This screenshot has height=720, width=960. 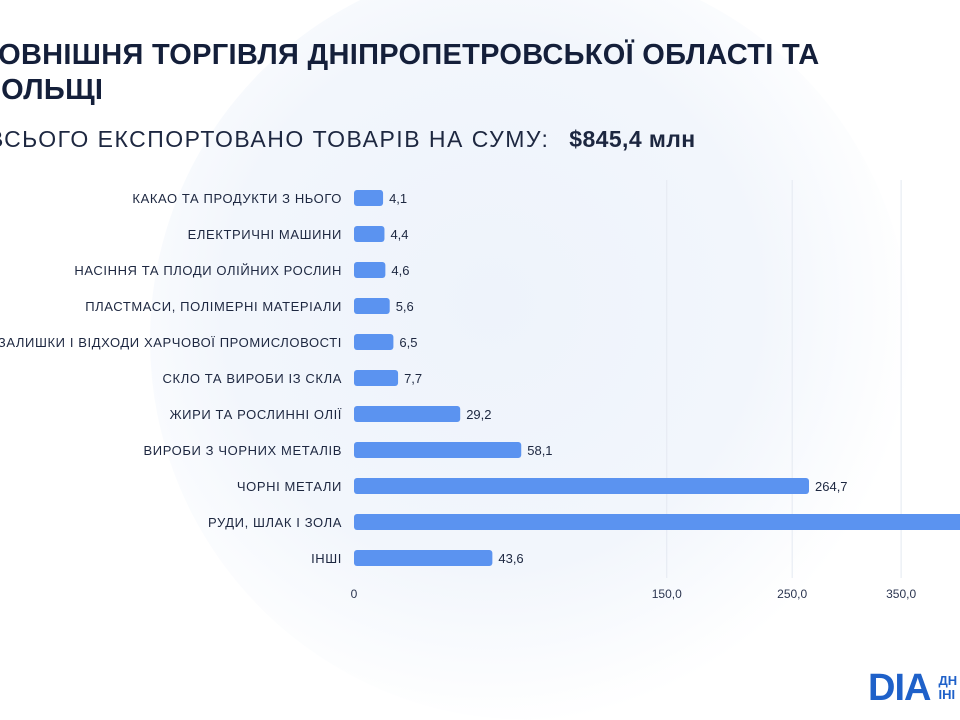 I want to click on category-label: ЗАЛИШКИ І ВІДХОДИ ХАРЧОВОЇ ПРОМИСЛОВОСТІ, so click(x=171, y=342).